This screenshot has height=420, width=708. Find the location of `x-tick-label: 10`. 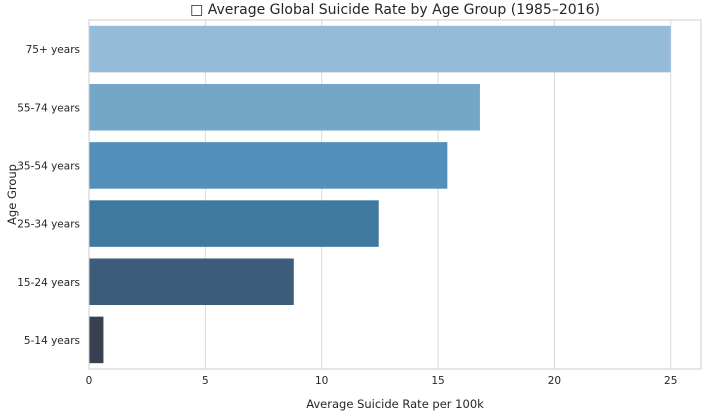

x-tick-label: 10 is located at coordinates (321, 381).